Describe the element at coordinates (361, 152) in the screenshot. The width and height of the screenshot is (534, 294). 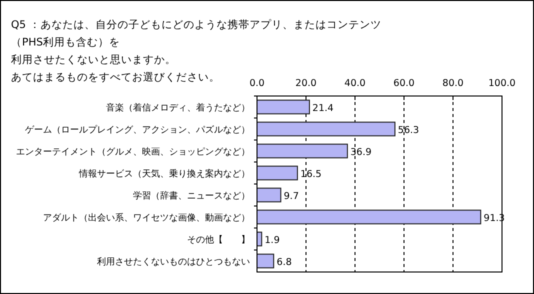
I see `data-label: 36.9` at that location.